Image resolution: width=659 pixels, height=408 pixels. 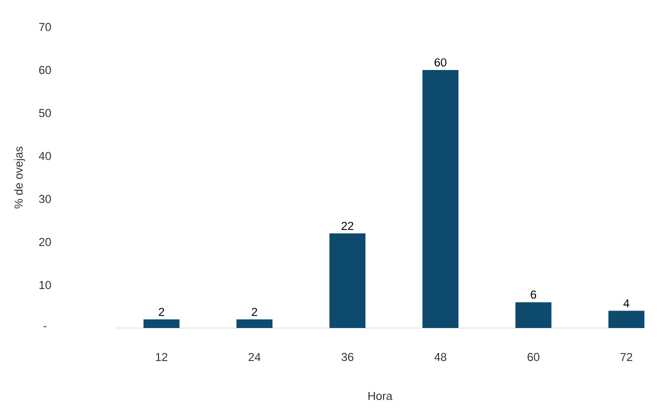 What do you see at coordinates (44, 156) in the screenshot?
I see `y-tick-label: 40` at bounding box center [44, 156].